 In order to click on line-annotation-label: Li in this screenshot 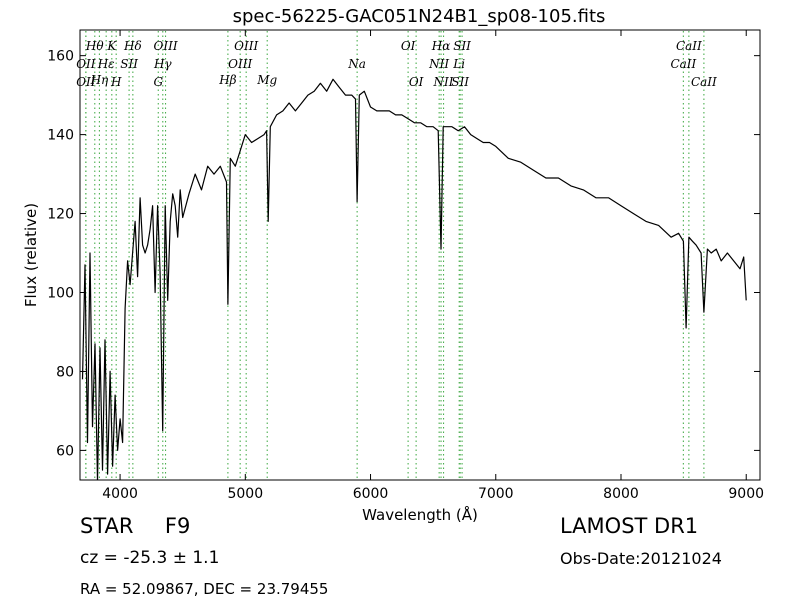, I will do `click(458, 64)`.